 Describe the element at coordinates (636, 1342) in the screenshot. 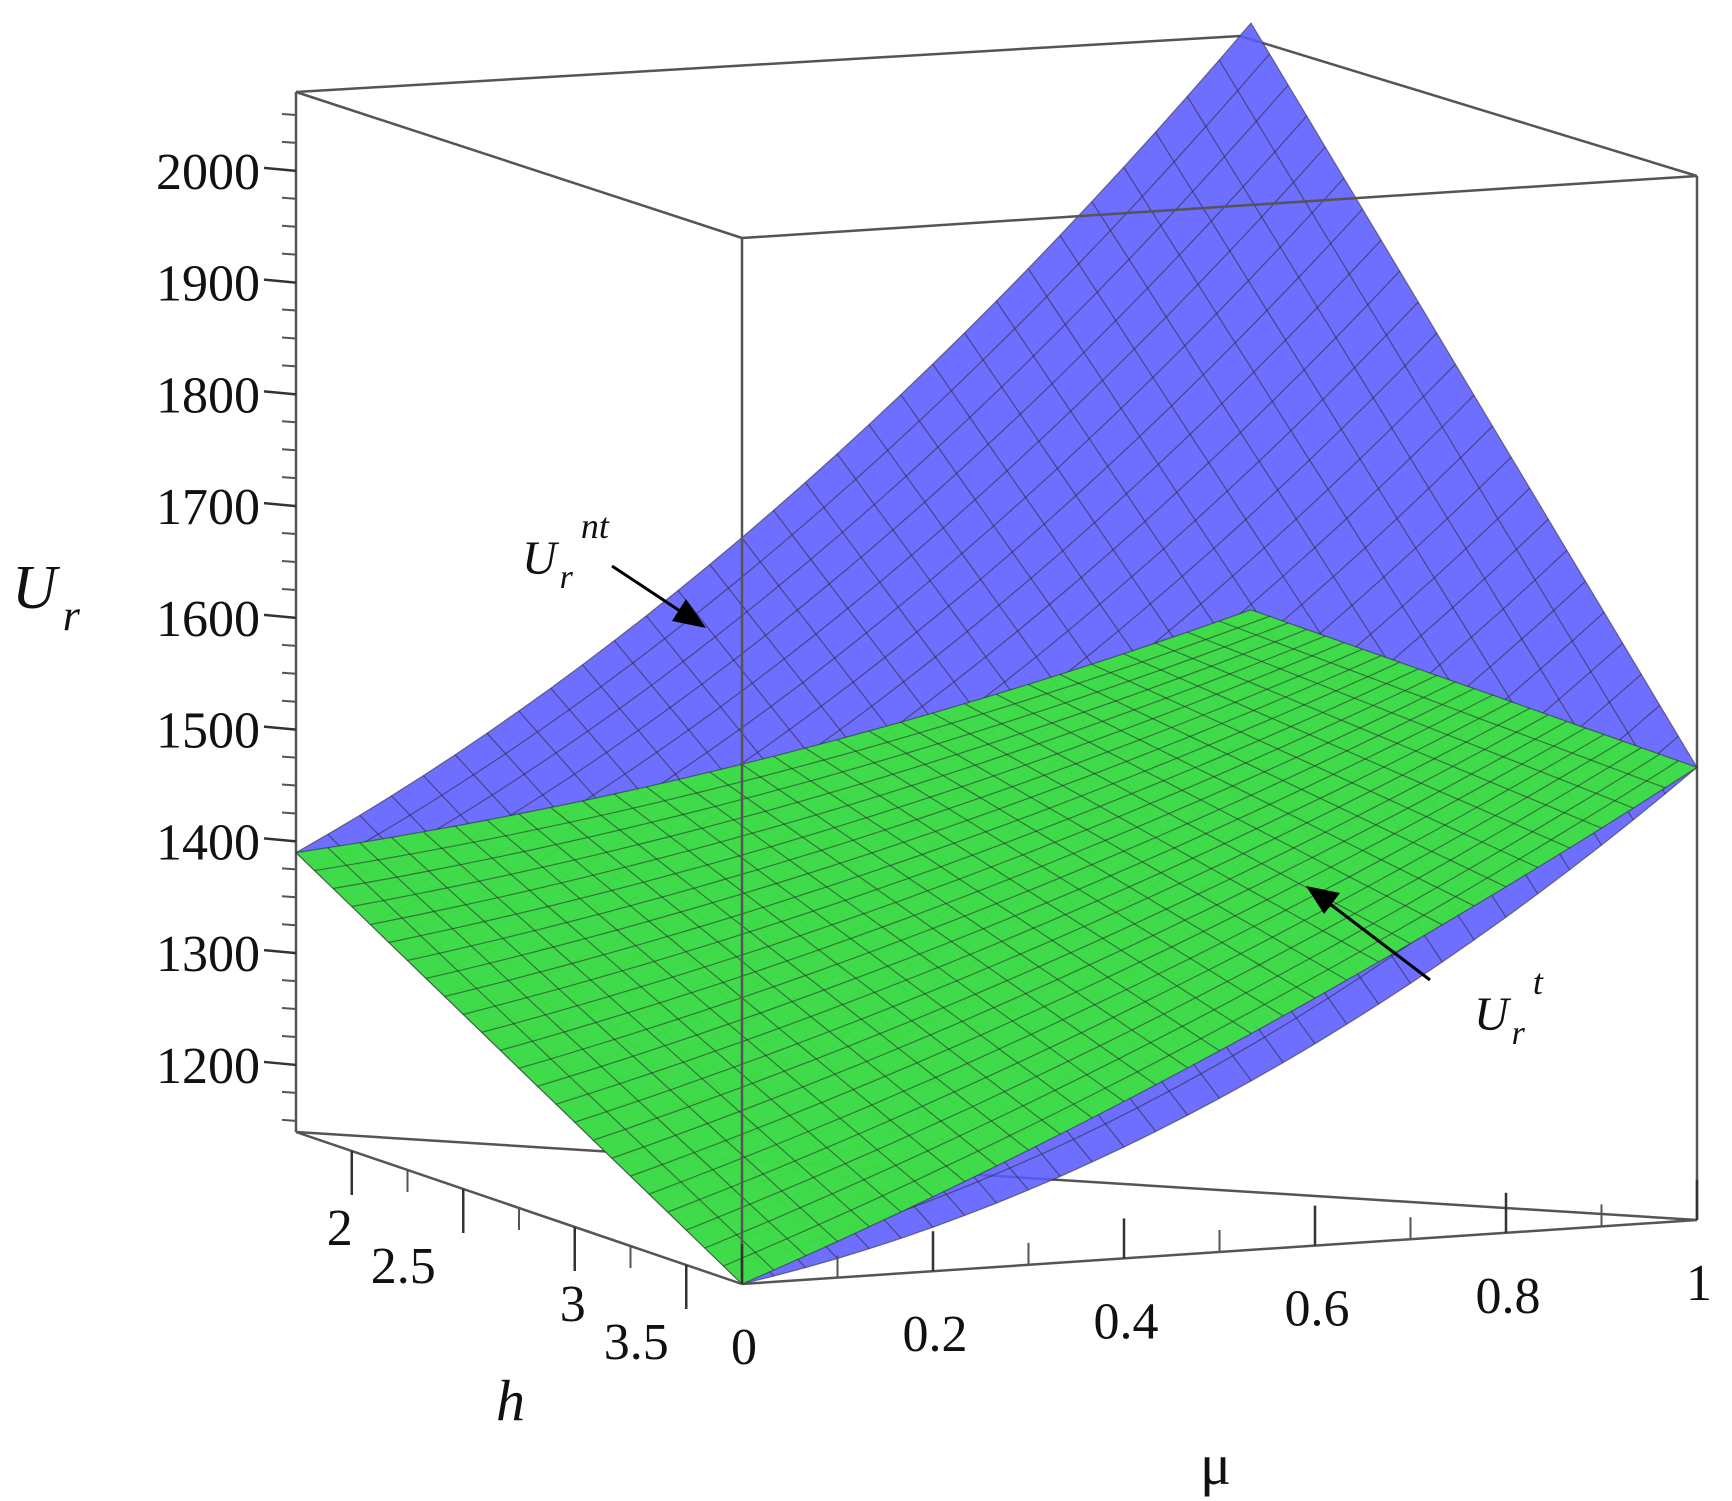

I see `h-tick-label: 3.5` at that location.